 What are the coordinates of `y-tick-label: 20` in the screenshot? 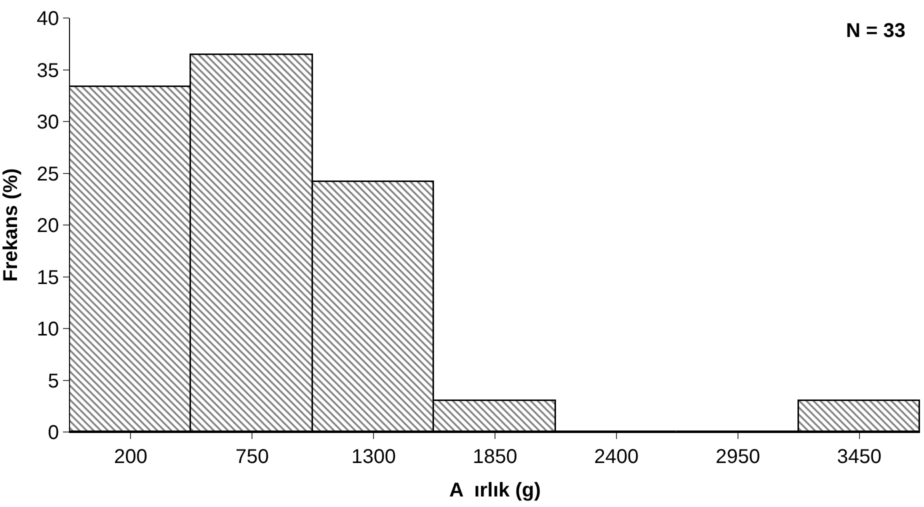 It's located at (47, 226).